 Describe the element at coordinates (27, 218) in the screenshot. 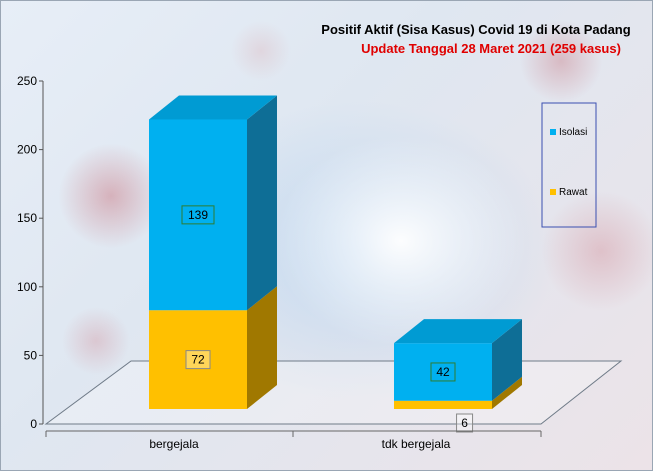

I see `y-tick-label: 150` at that location.